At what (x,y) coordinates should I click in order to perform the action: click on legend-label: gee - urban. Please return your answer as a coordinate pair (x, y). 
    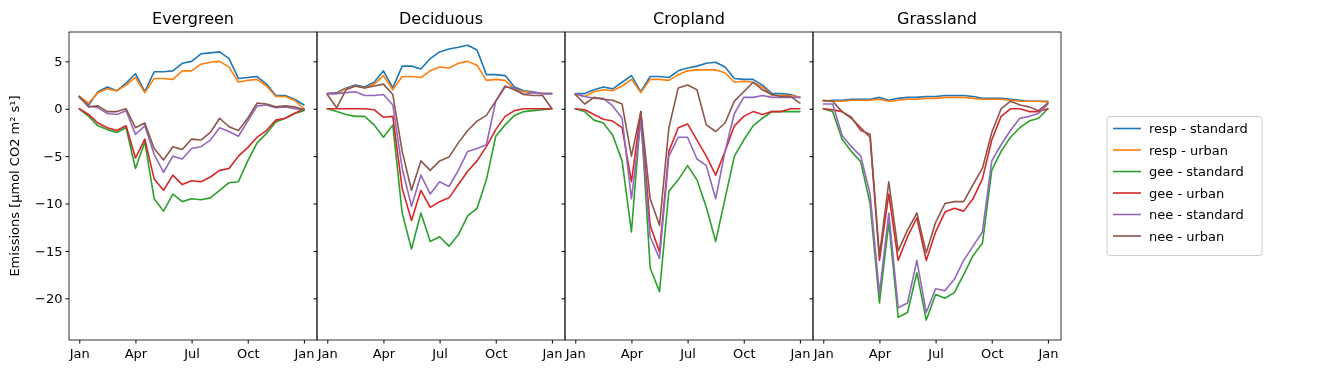
    Looking at the image, I should click on (1187, 193).